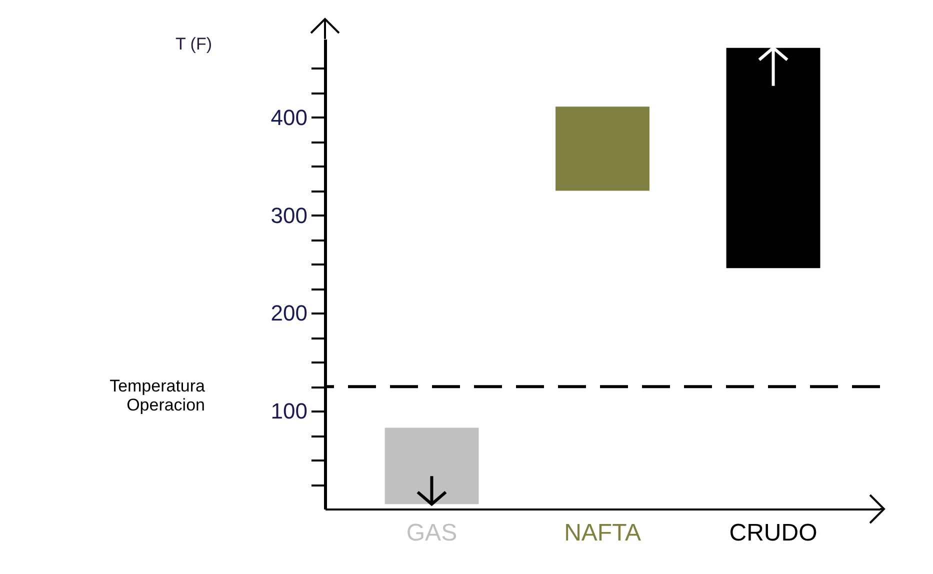 Image resolution: width=933 pixels, height=574 pixels. Describe the element at coordinates (289, 313) in the screenshot. I see `y-tick-label: 200` at that location.